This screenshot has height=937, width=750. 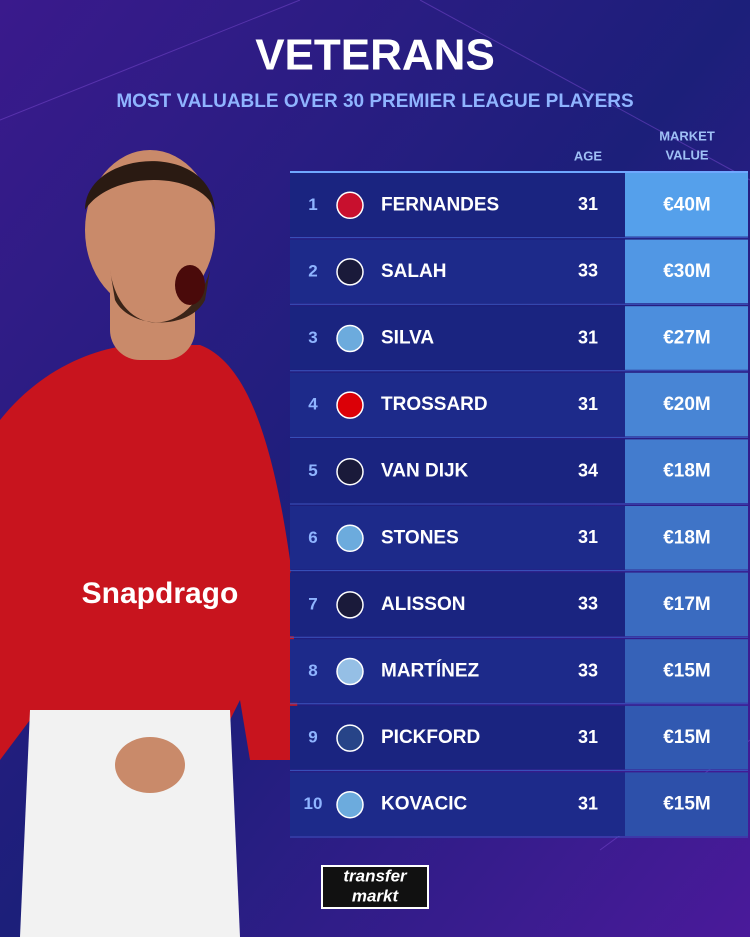 I want to click on player-name: VAN DIJK, so click(x=425, y=471).